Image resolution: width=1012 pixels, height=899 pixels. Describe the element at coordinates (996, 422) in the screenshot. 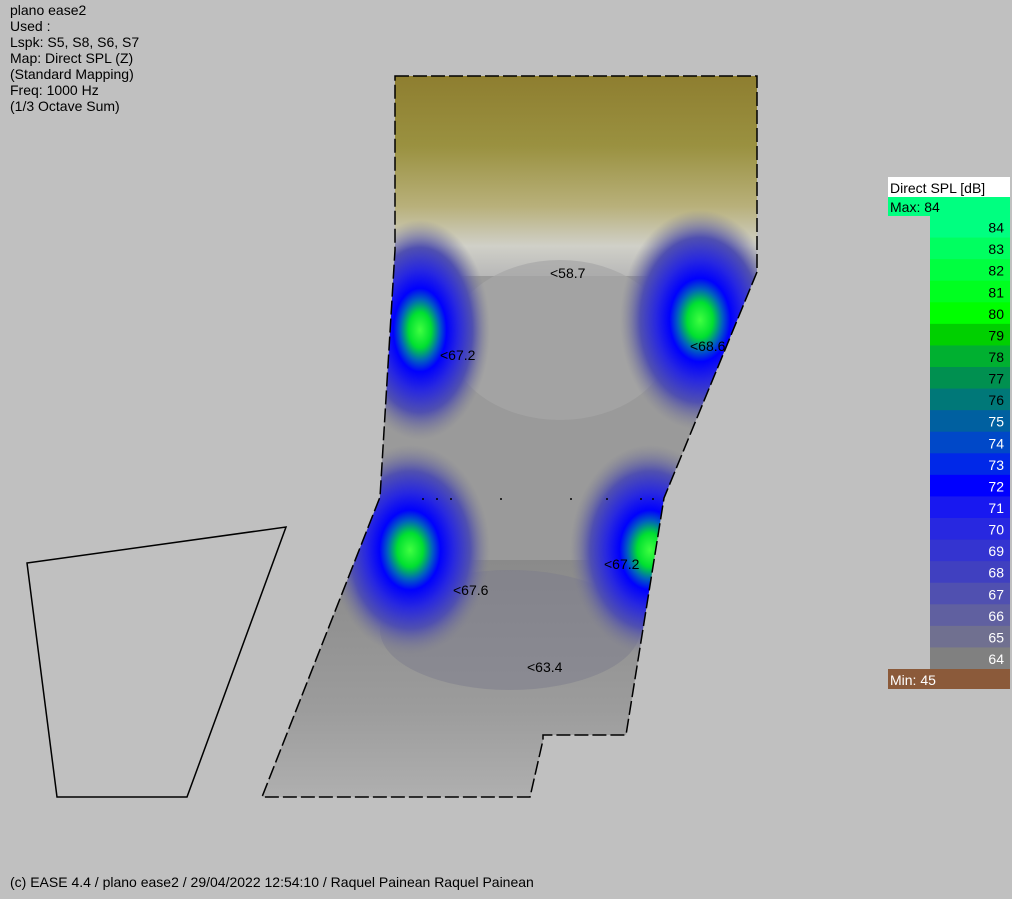

I see `legend-level-label: 75` at that location.